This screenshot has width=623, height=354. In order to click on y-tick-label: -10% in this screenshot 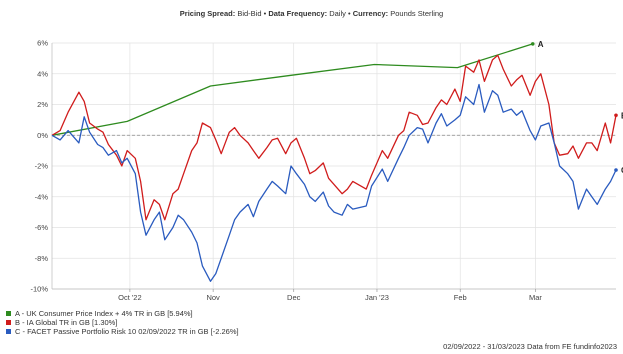, I will do `click(39, 289)`.